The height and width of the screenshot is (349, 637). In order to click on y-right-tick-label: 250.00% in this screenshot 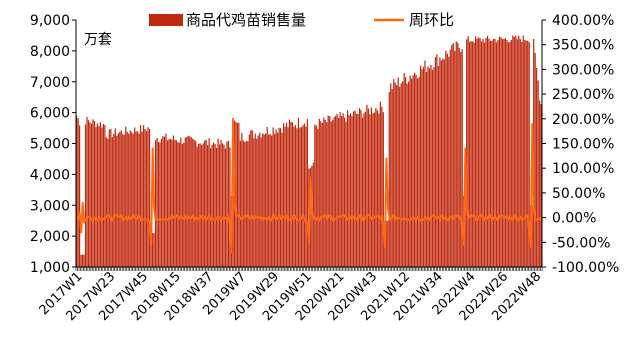, I will do `click(583, 95)`.